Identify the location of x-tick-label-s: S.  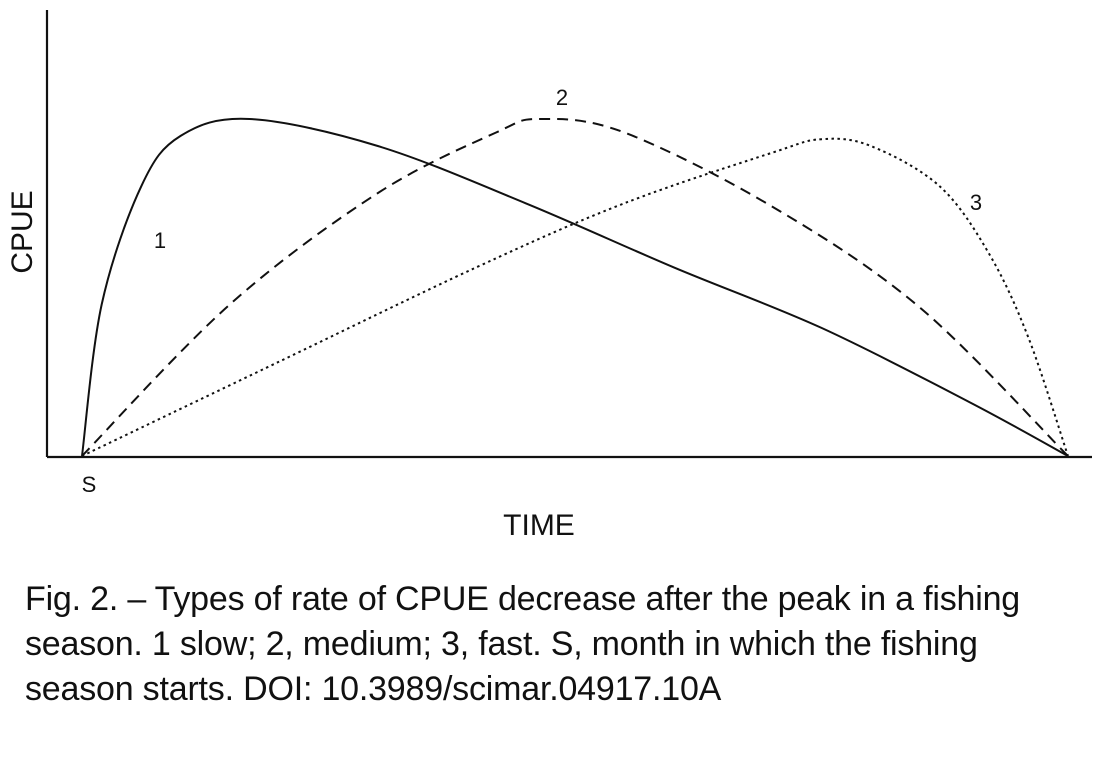
(89, 484).